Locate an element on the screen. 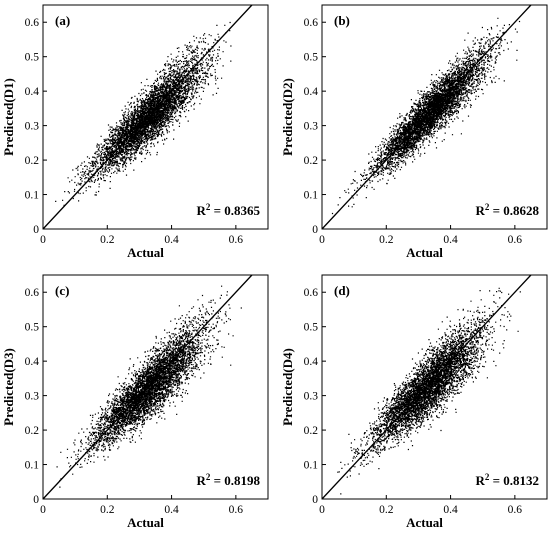 This screenshot has height=536, width=550. panel-label: (c) is located at coordinates (62, 290).